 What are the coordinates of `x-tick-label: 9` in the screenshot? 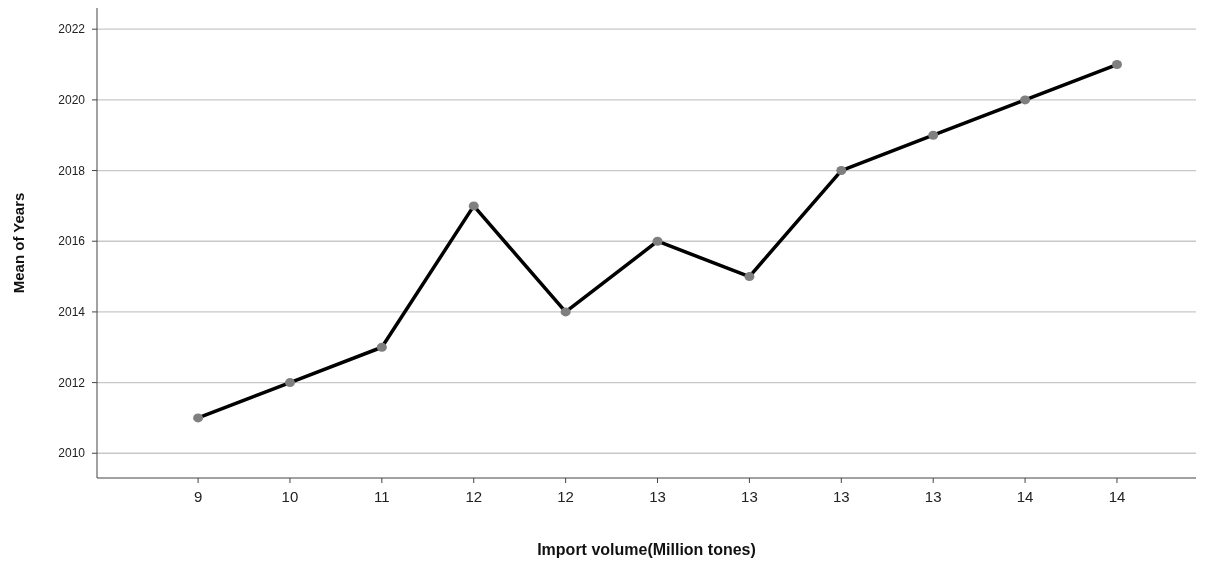 It's located at (198, 496).